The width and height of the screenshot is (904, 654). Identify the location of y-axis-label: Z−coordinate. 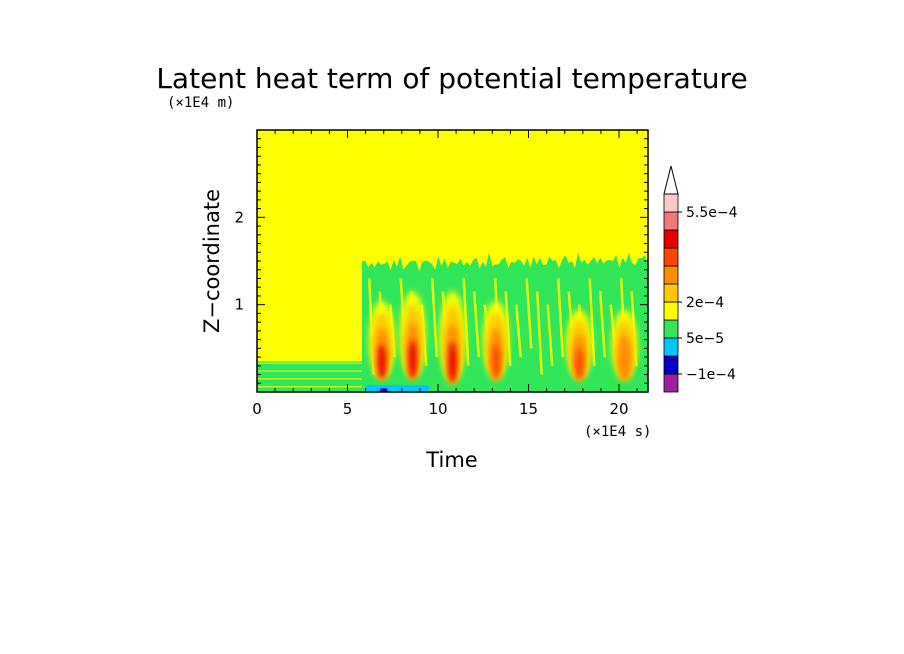
(212, 261).